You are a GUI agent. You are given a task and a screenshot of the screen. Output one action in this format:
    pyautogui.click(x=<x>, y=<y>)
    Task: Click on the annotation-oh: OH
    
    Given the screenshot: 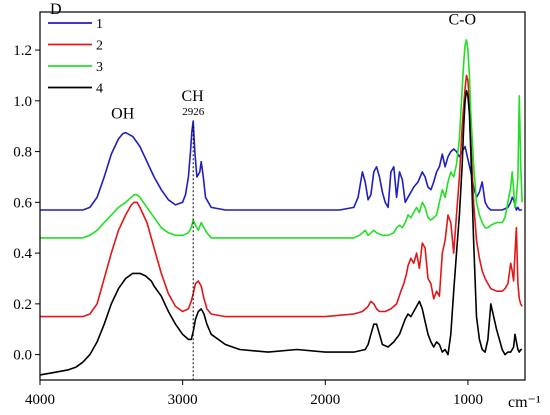 What is the action you would take?
    pyautogui.click(x=123, y=114)
    